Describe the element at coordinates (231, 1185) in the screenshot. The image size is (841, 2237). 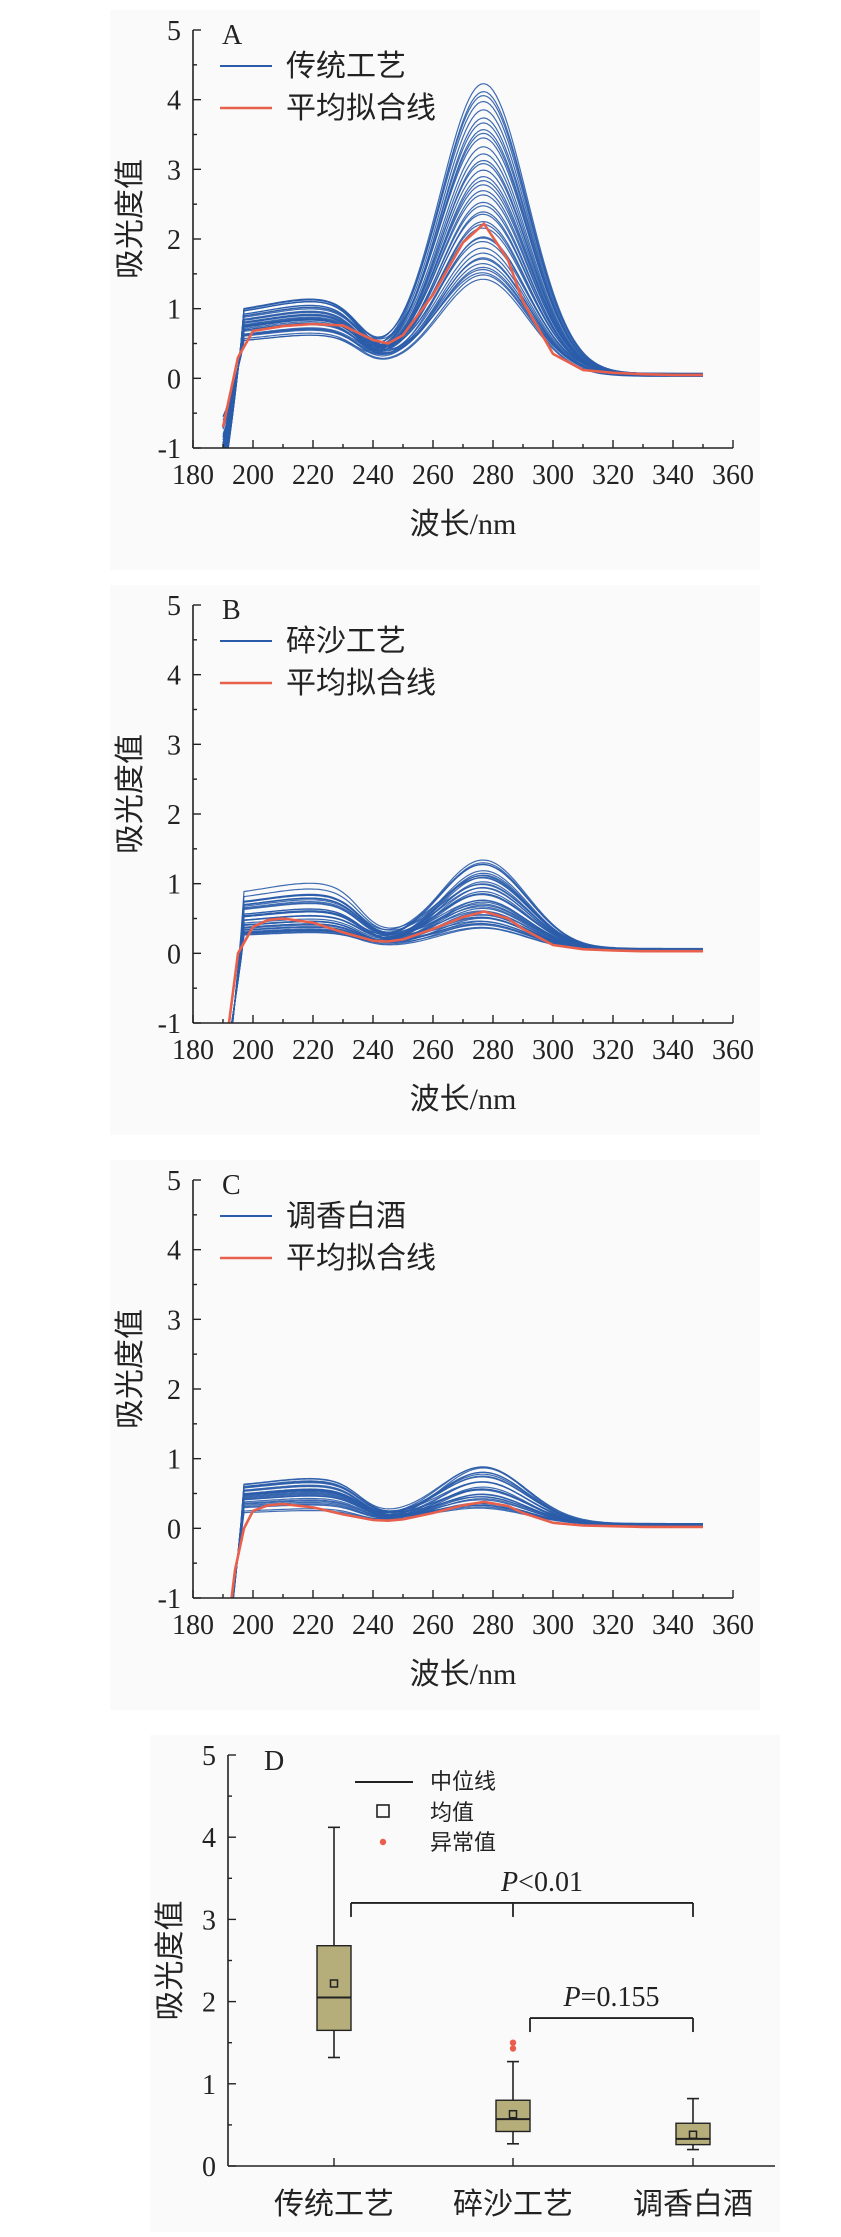
I see `panel-label: C` at that location.